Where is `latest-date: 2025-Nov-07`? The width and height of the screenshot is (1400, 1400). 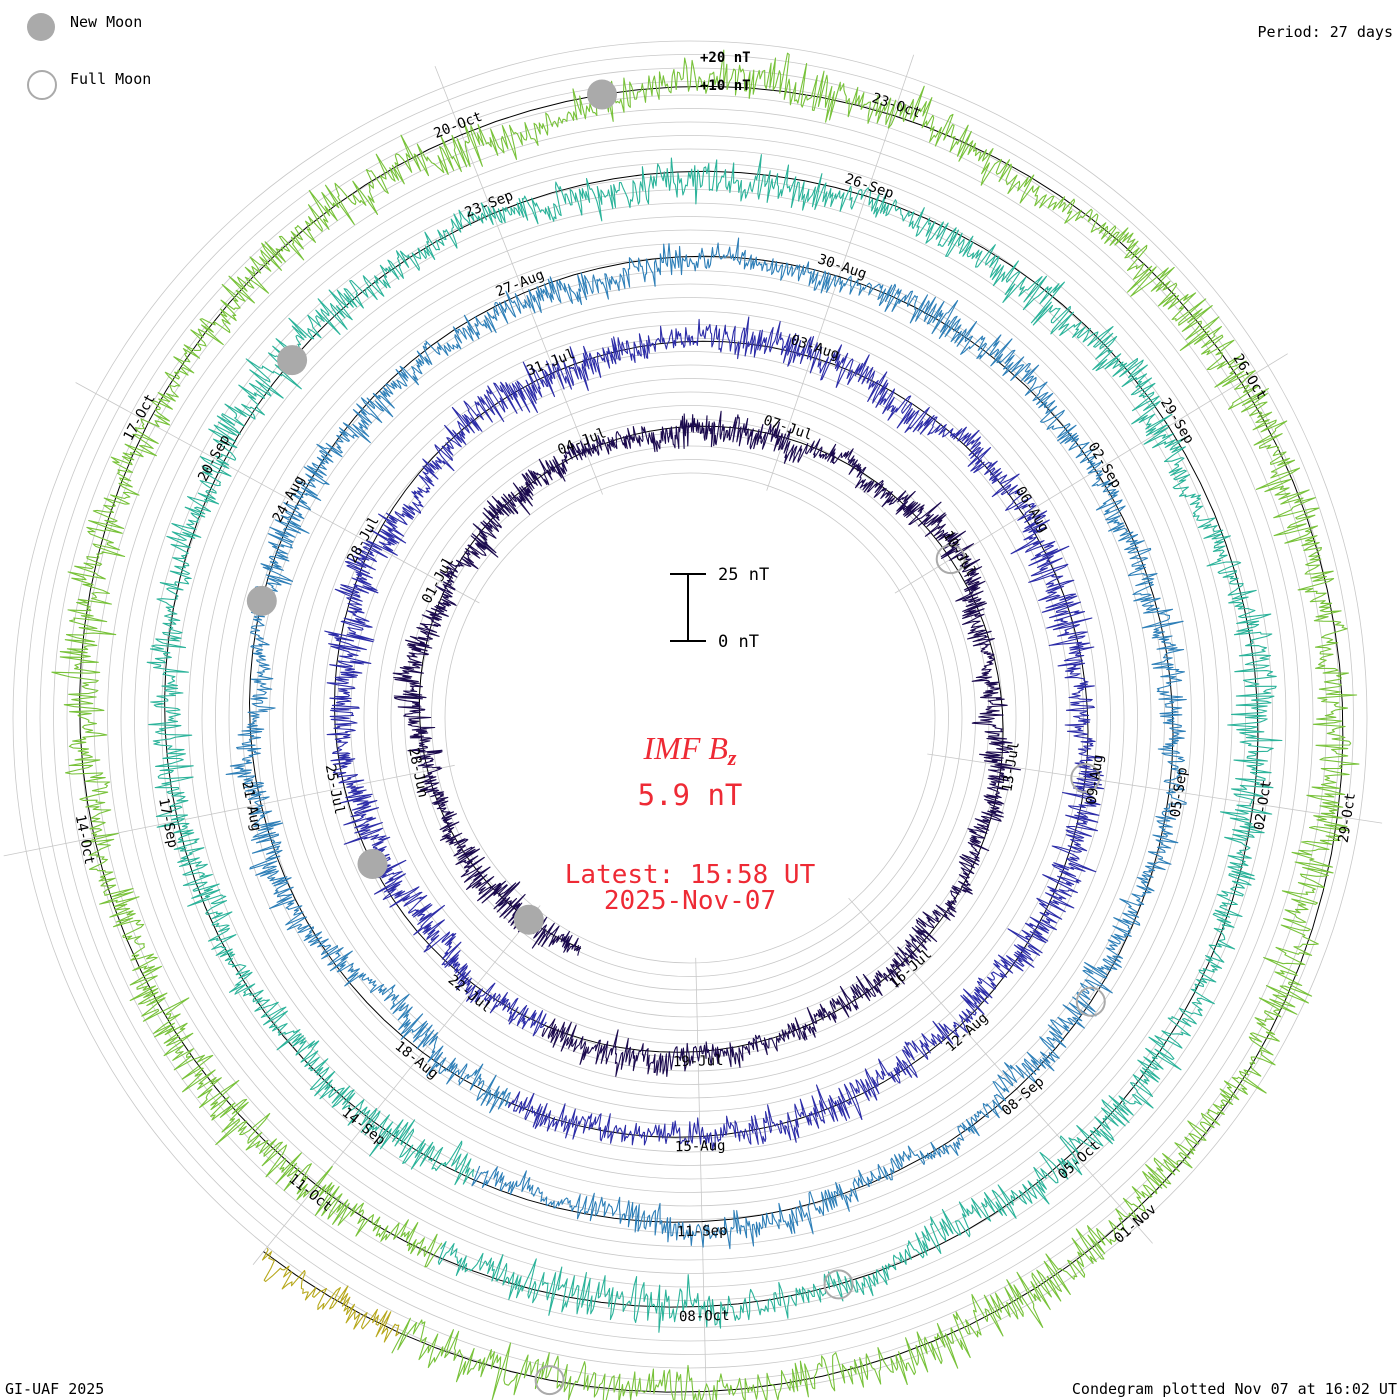 latest-date: 2025-Nov-07 is located at coordinates (690, 901).